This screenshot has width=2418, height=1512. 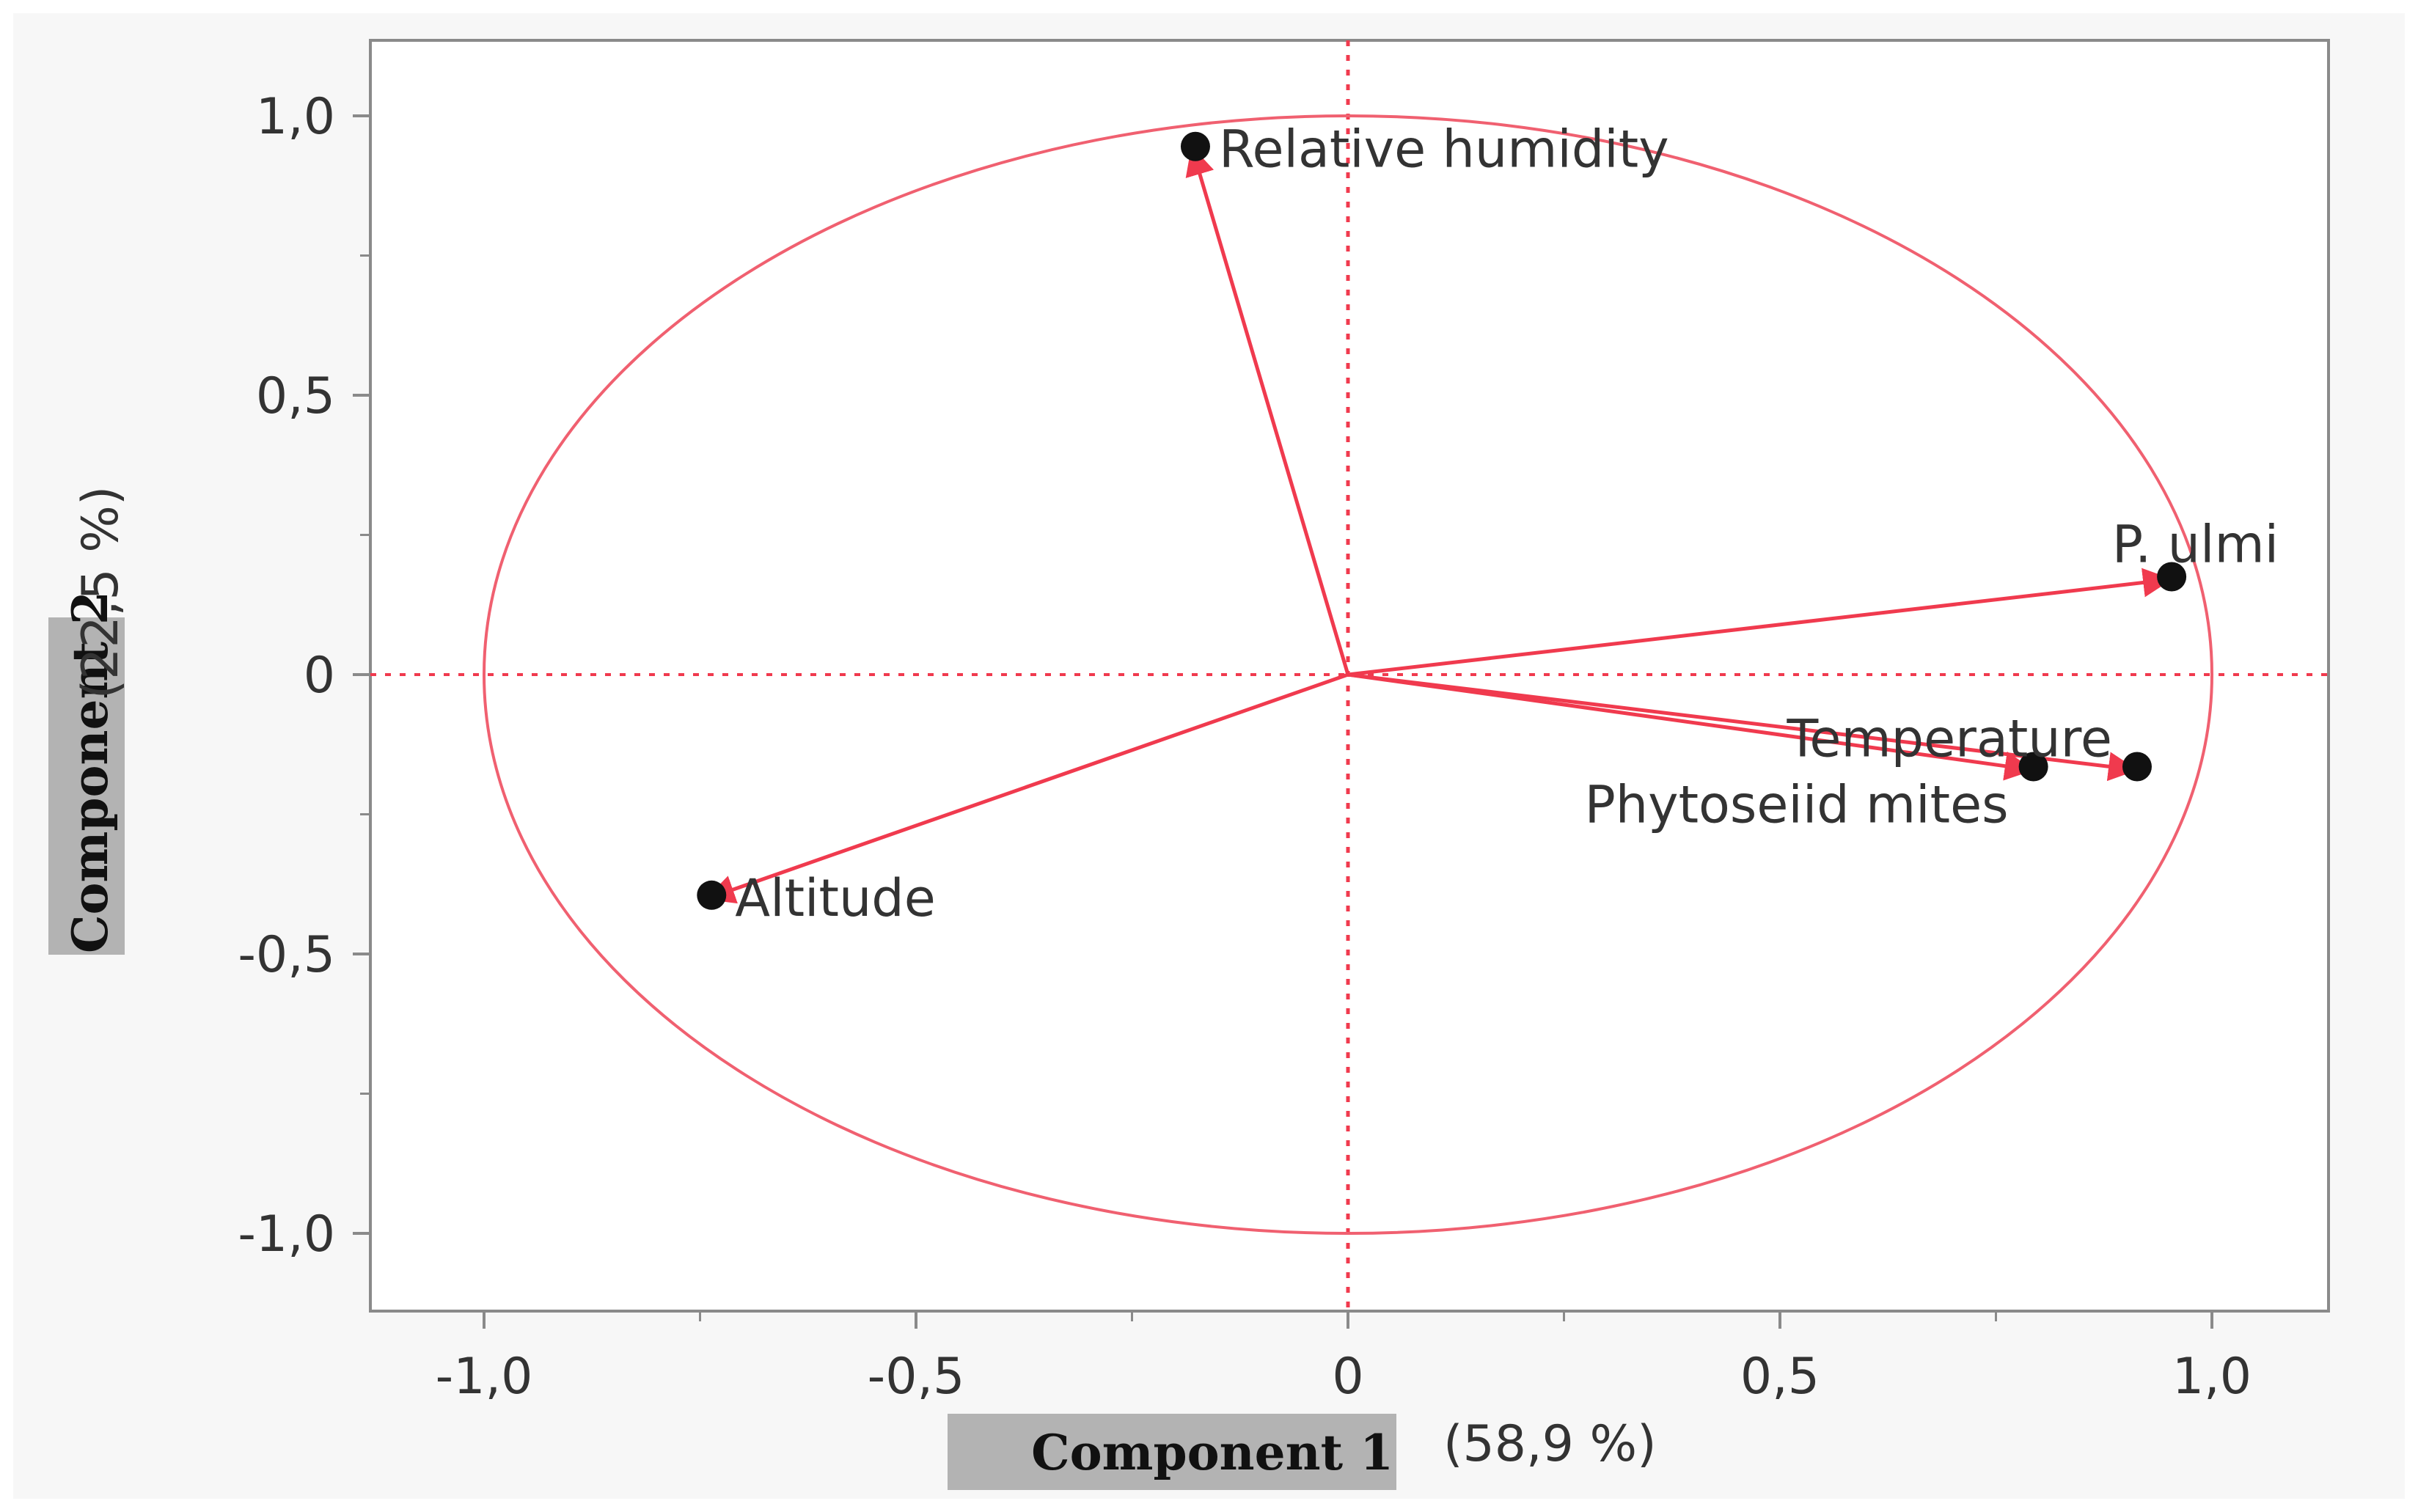 What do you see at coordinates (1550, 1444) in the screenshot?
I see `x-axis-percent: (58,9 %)` at bounding box center [1550, 1444].